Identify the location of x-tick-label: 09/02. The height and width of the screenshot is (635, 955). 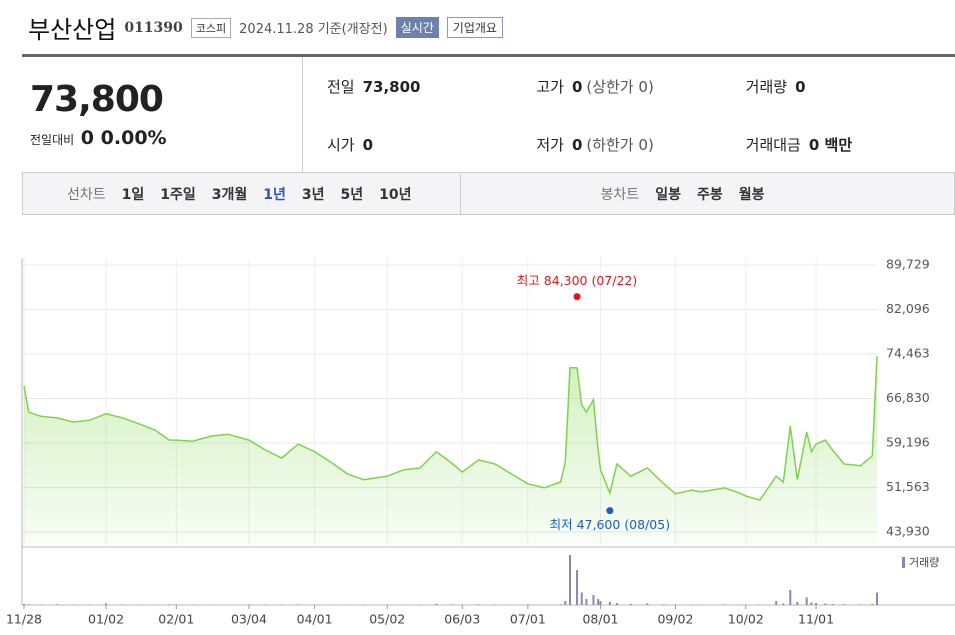
(675, 619).